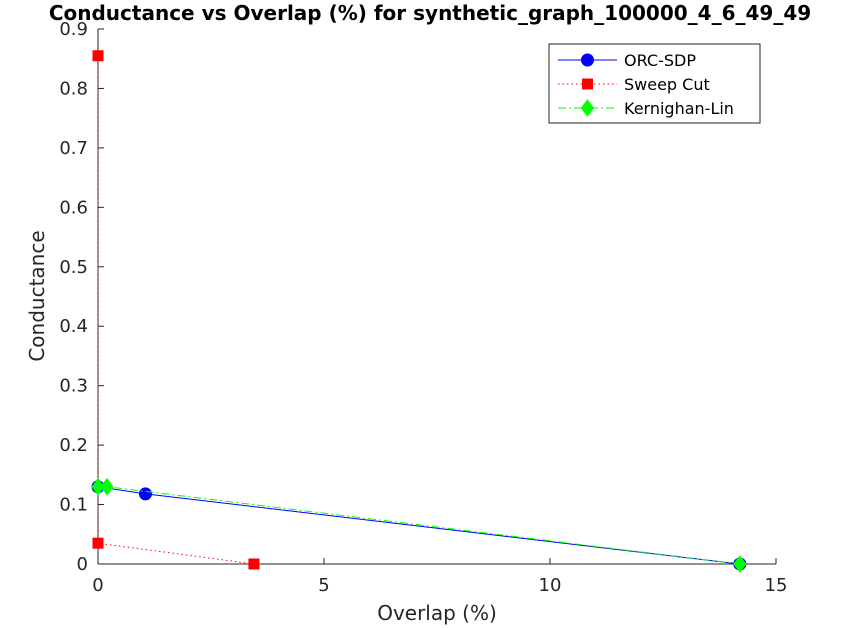 This screenshot has height=628, width=862. I want to click on y-tick-label: 0.2, so click(73, 445).